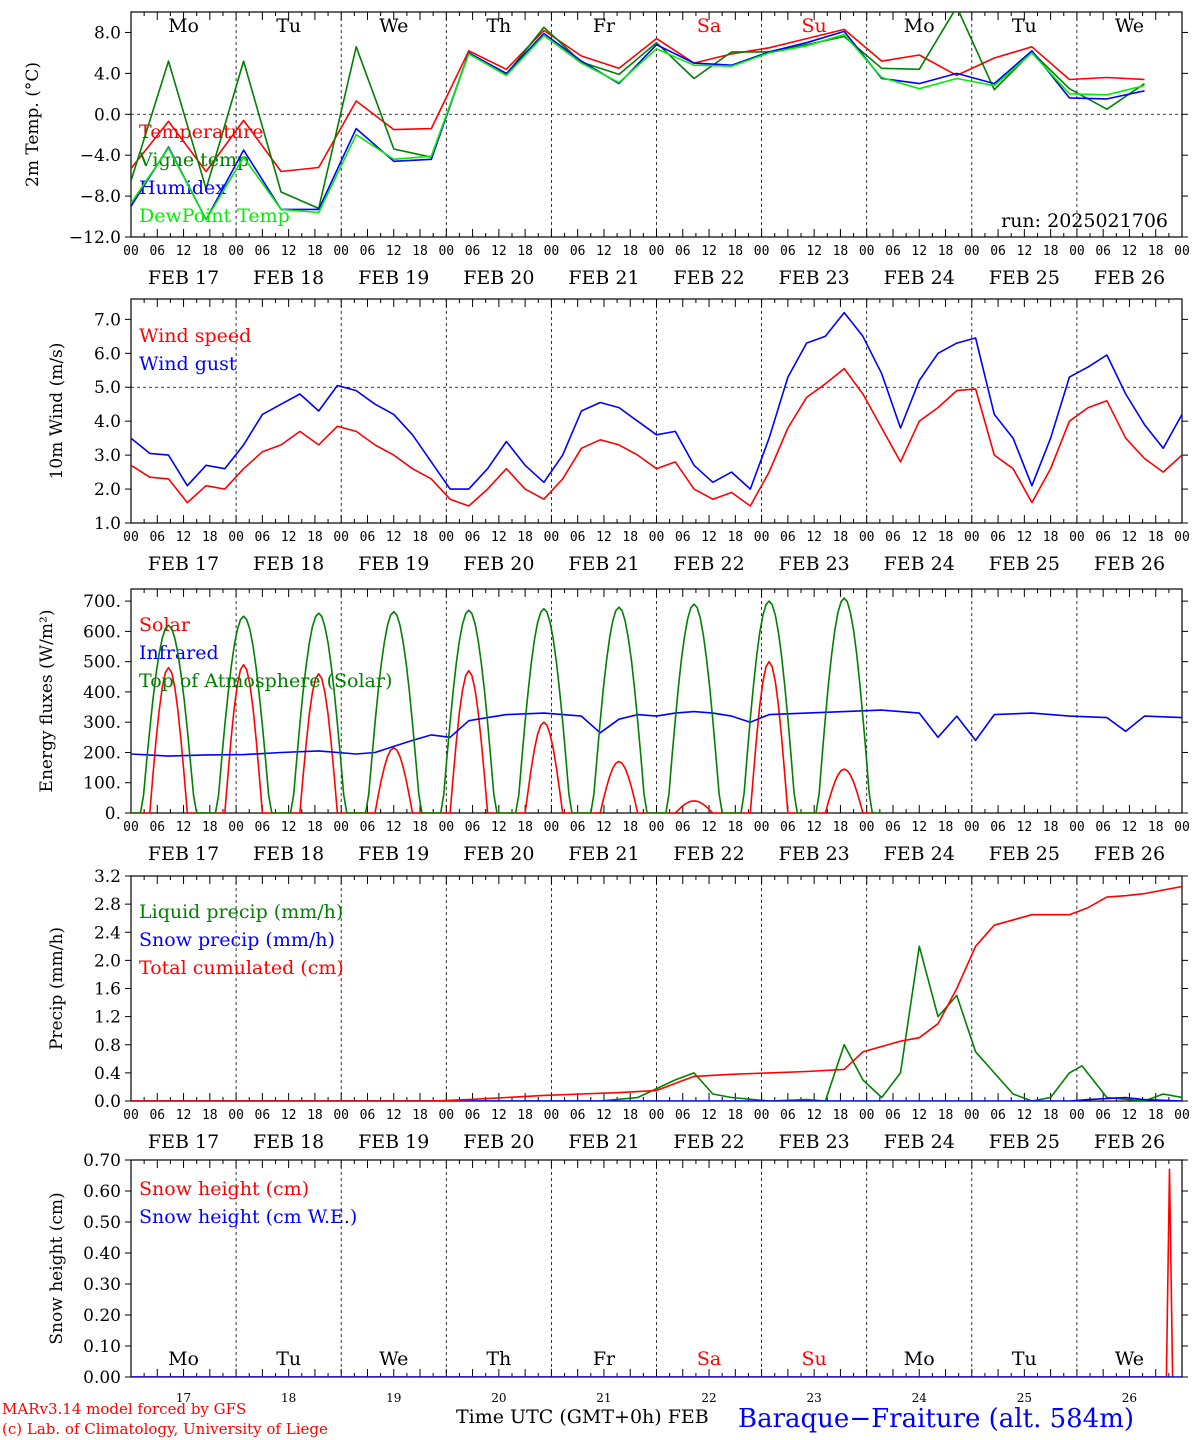 This screenshot has height=1440, width=1194. What do you see at coordinates (201, 132) in the screenshot?
I see `legend-entry: Temperature` at bounding box center [201, 132].